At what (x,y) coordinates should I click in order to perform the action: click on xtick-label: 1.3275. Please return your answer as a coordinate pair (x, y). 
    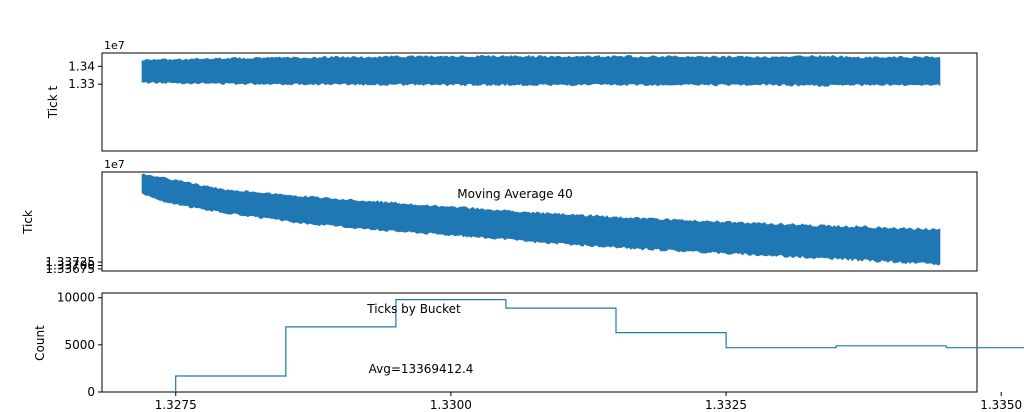
    Looking at the image, I should click on (176, 405).